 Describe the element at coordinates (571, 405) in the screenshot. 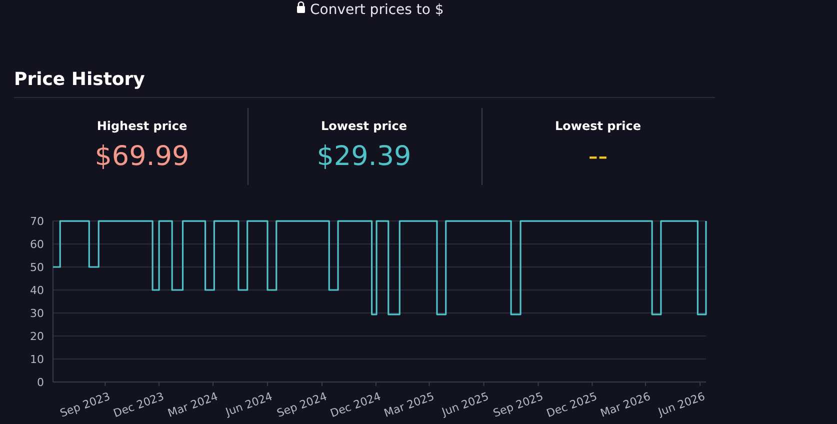

I see `x-tick-label: Dec 2025` at that location.